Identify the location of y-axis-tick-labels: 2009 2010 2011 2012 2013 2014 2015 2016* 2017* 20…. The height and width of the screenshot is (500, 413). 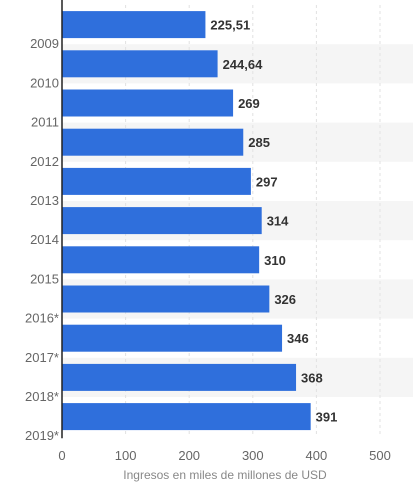
(42, 239).